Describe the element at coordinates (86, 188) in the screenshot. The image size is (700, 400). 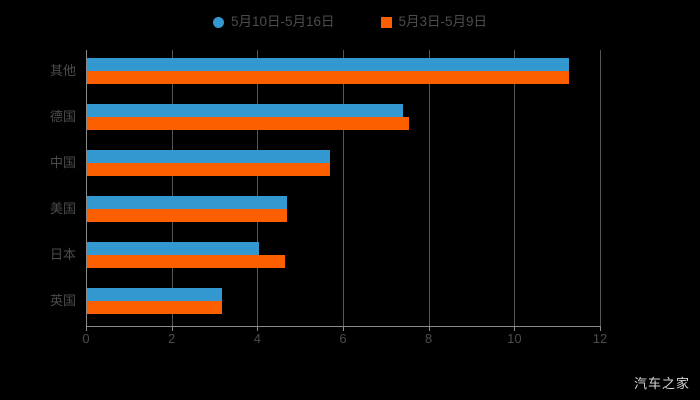
I see `y-axis-line` at that location.